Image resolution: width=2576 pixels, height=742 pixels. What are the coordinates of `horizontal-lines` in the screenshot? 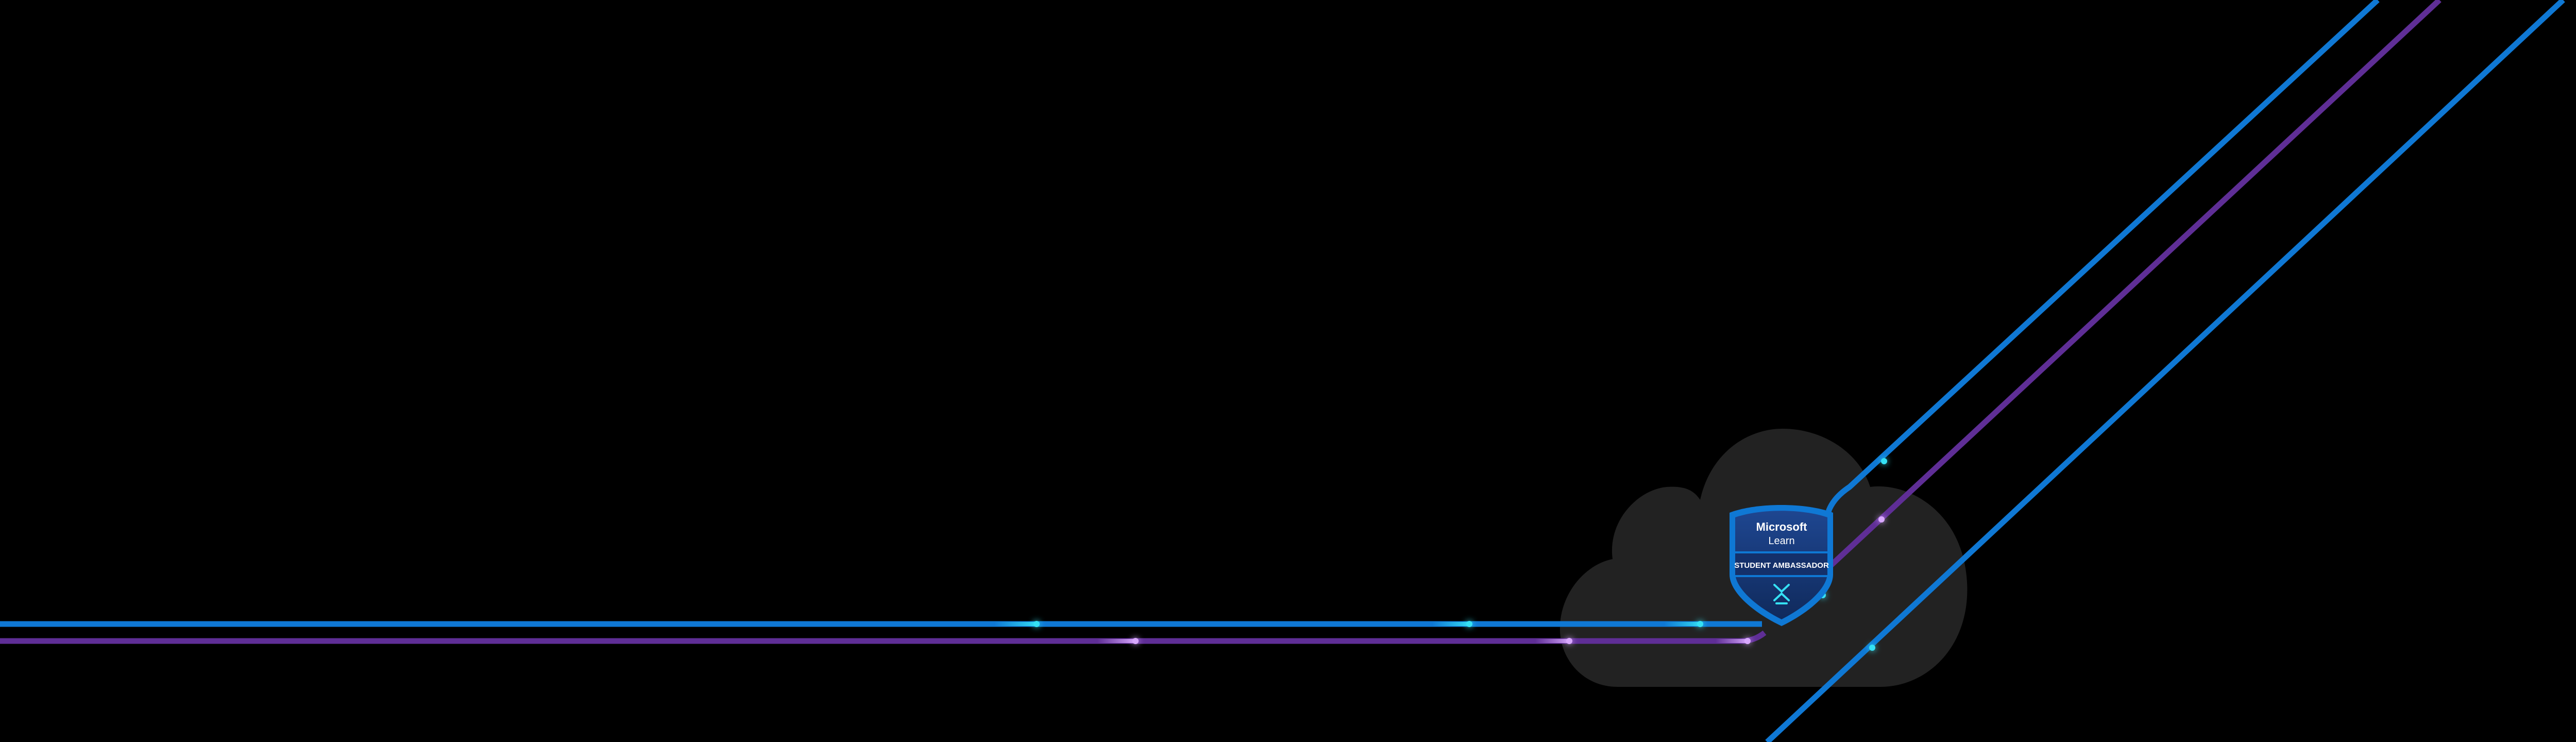 It's located at (883, 632).